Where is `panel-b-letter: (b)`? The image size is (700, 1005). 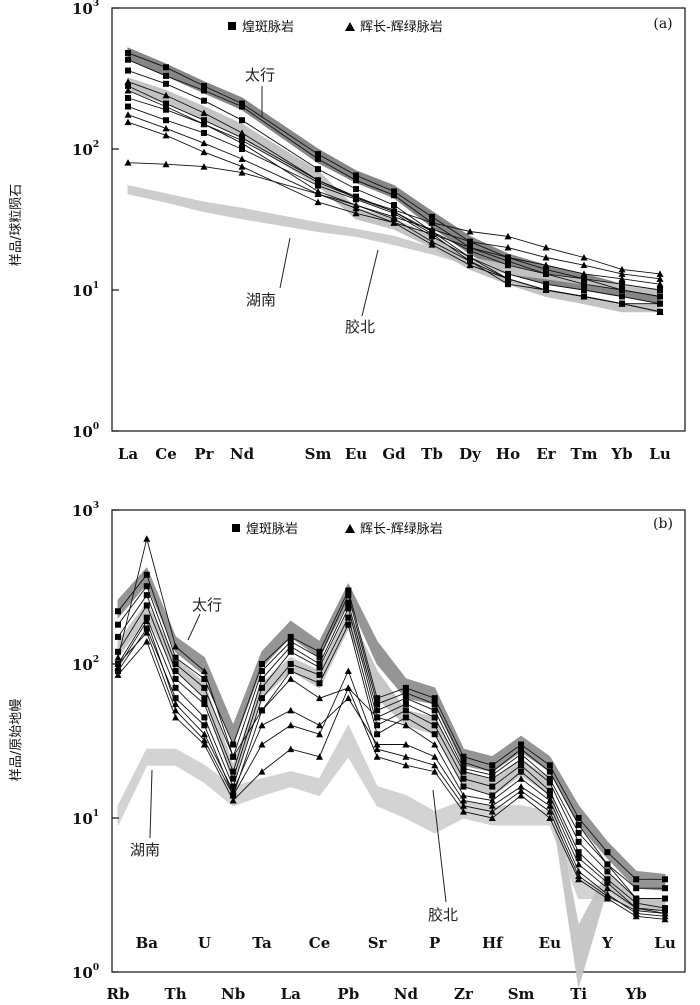
panel-b-letter: (b) is located at coordinates (663, 524).